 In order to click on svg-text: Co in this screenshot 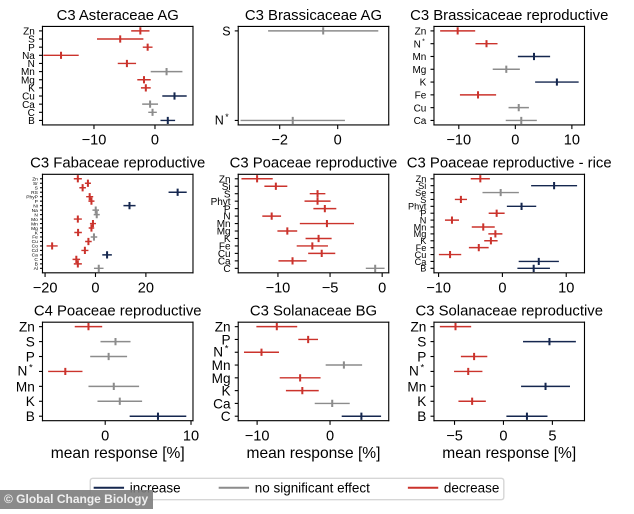, I will do `click(35, 247)`.